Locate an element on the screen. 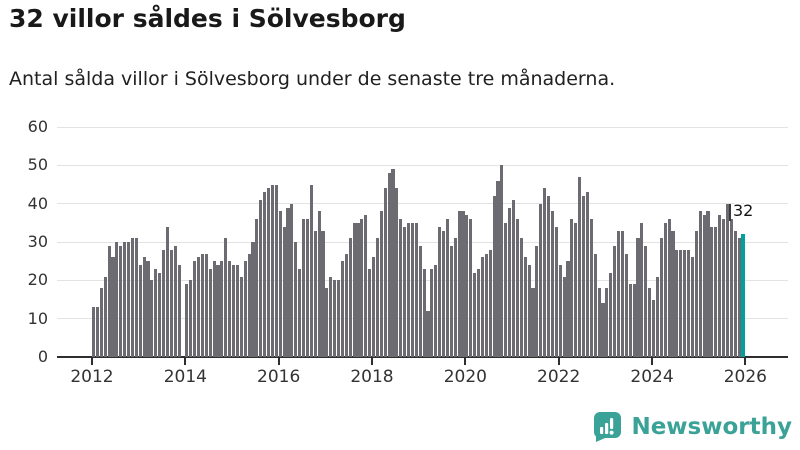  x-axis-label: 2026 is located at coordinates (745, 377).